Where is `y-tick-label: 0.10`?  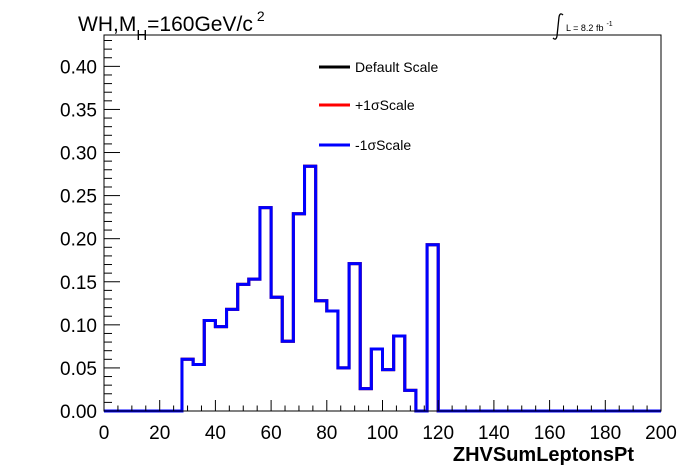 y-tick-label: 0.10 is located at coordinates (78, 326).